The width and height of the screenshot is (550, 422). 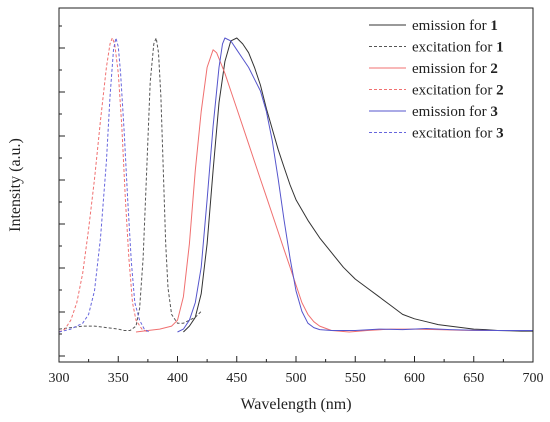 I want to click on x-tick-label-350: 350, so click(x=118, y=378).